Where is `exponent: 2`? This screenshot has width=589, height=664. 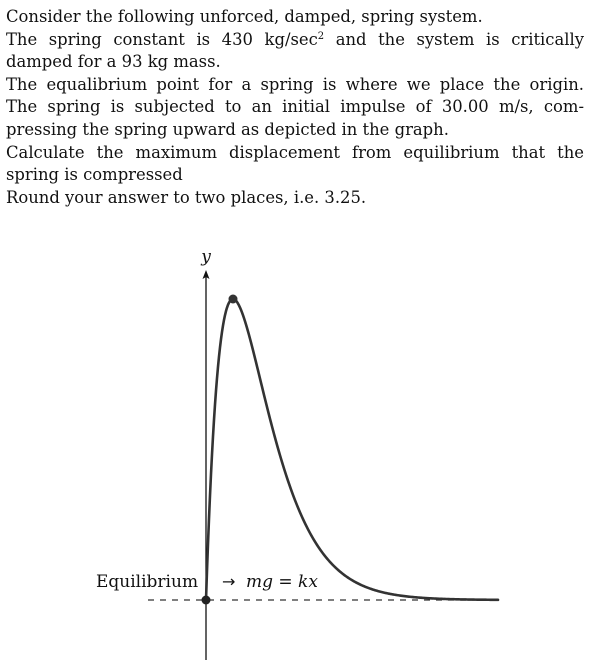
exponent: 2 is located at coordinates (321, 36).